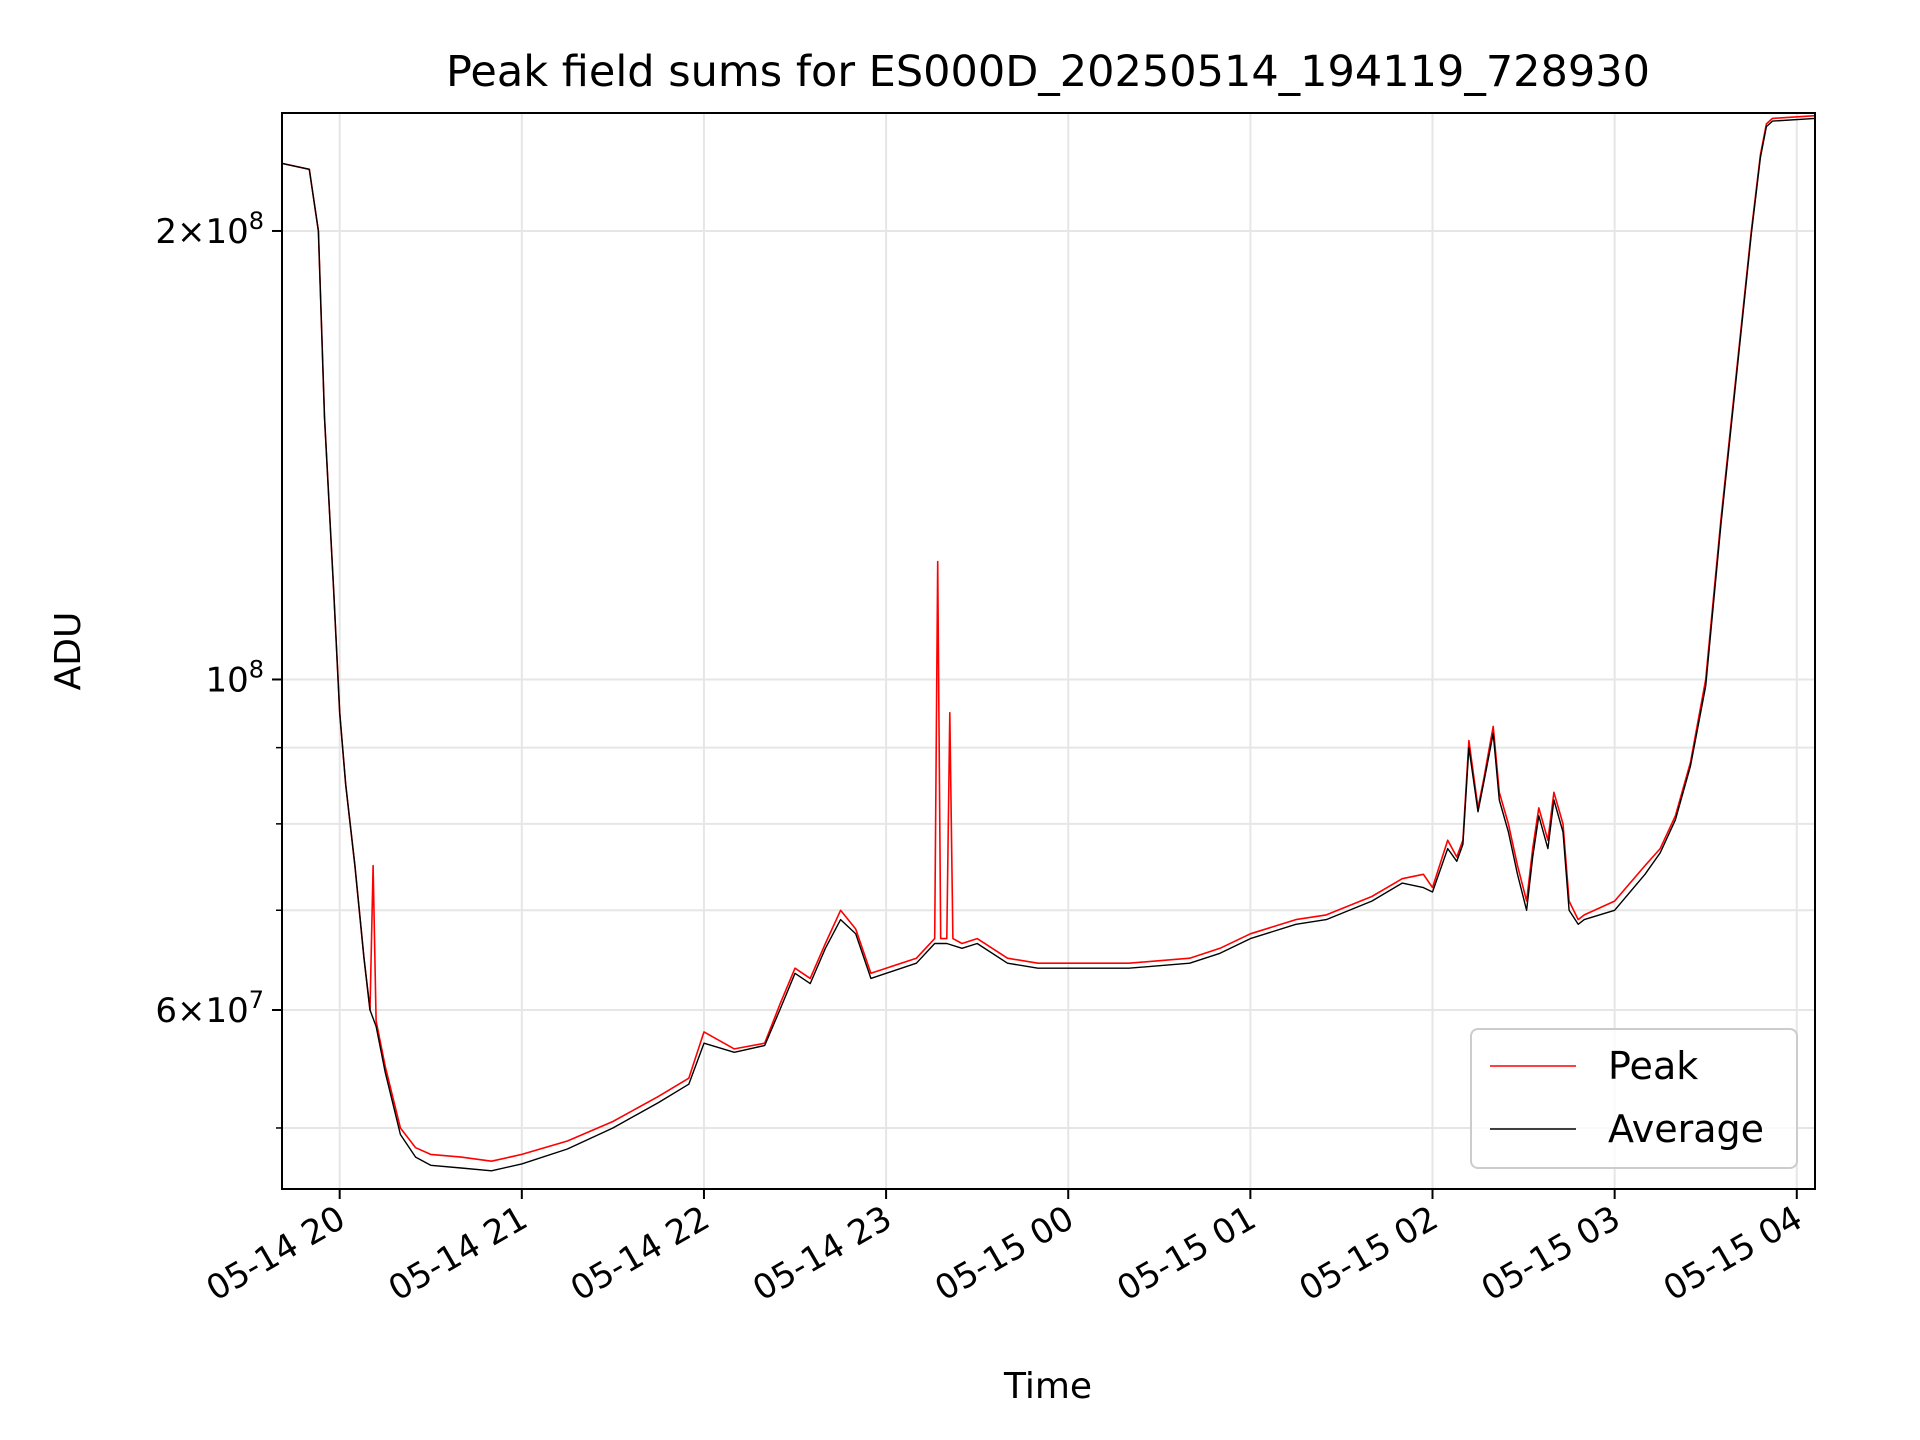 The width and height of the screenshot is (1920, 1440). I want to click on y-tick-mantissa: 2×, so click(180, 232).